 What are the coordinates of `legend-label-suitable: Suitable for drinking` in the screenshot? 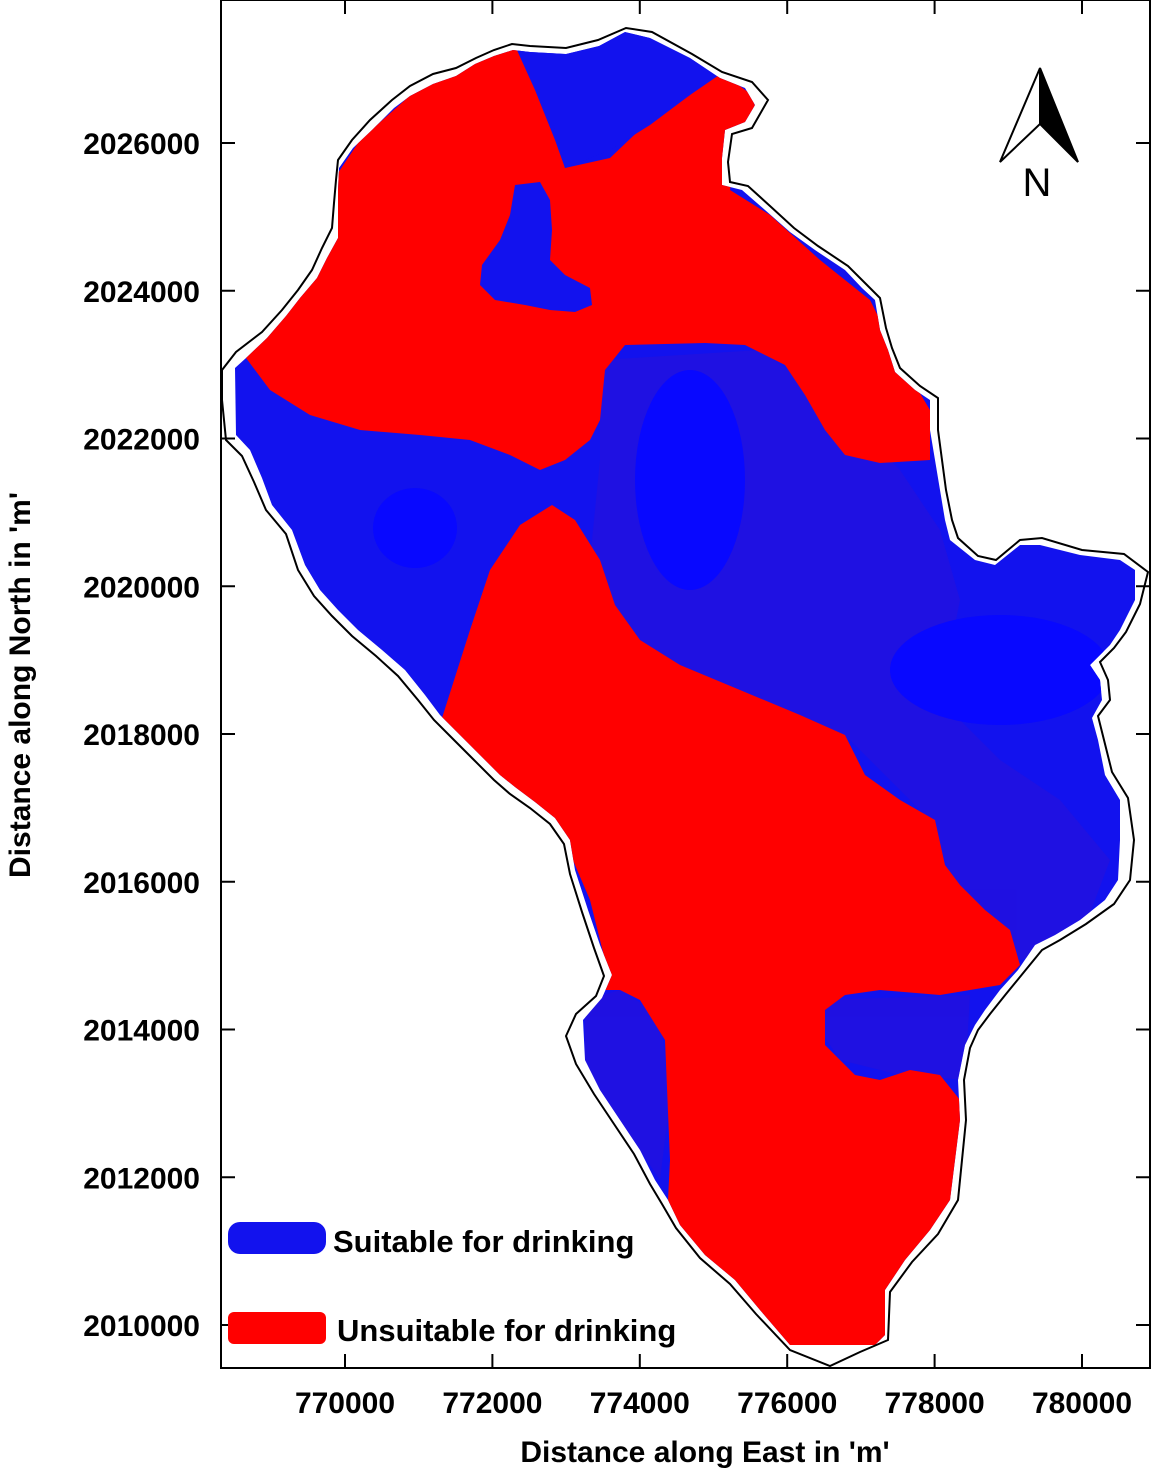 It's located at (483, 1241).